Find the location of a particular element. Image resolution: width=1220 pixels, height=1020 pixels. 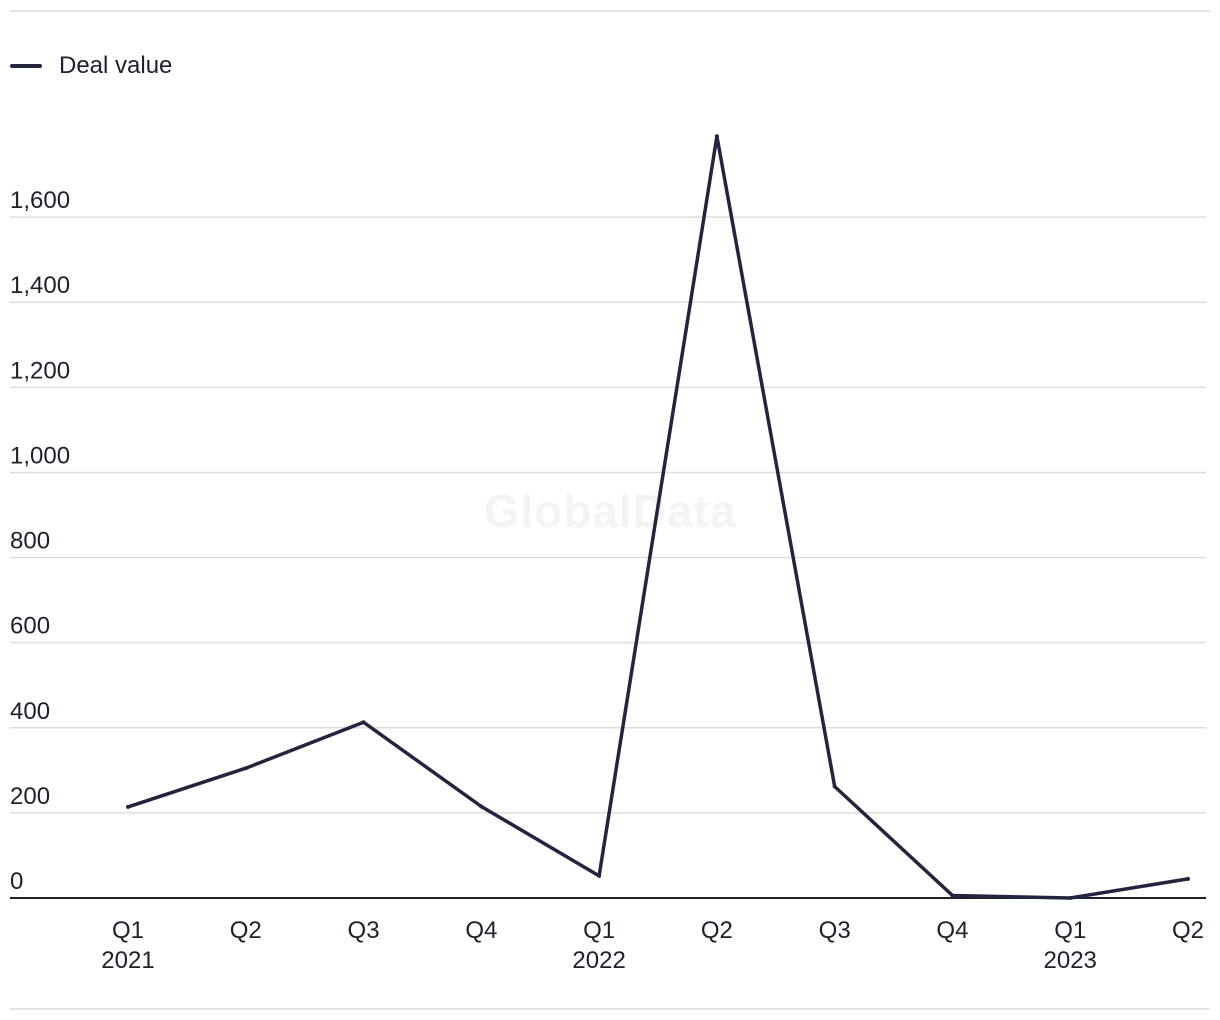

watermark: GlobalData is located at coordinates (610, 511).